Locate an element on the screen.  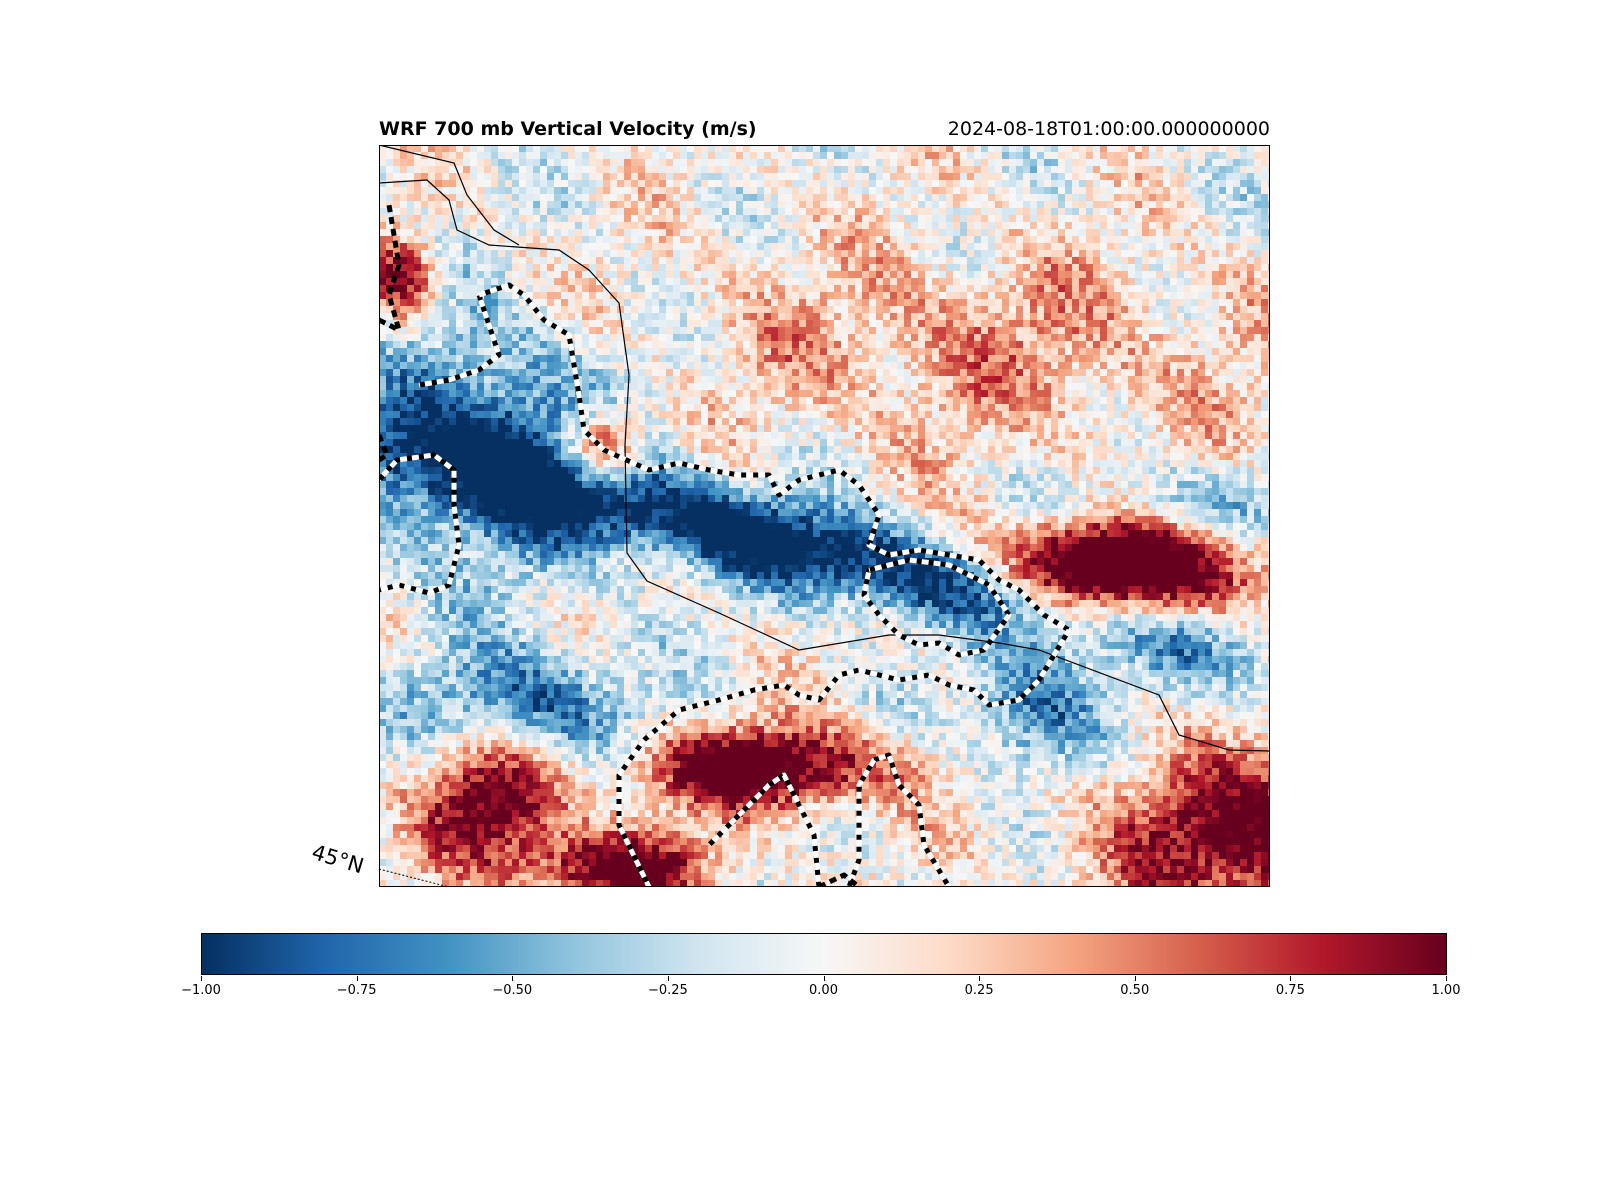
colorbar-tick-label: −0.25 is located at coordinates (667, 990).